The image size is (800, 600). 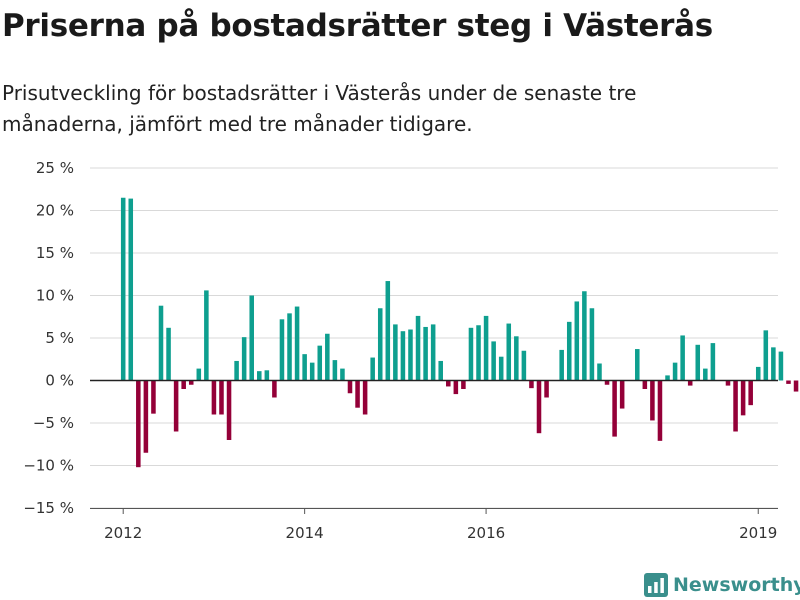 I want to click on y-tick-label: 25 %, so click(x=55, y=168).